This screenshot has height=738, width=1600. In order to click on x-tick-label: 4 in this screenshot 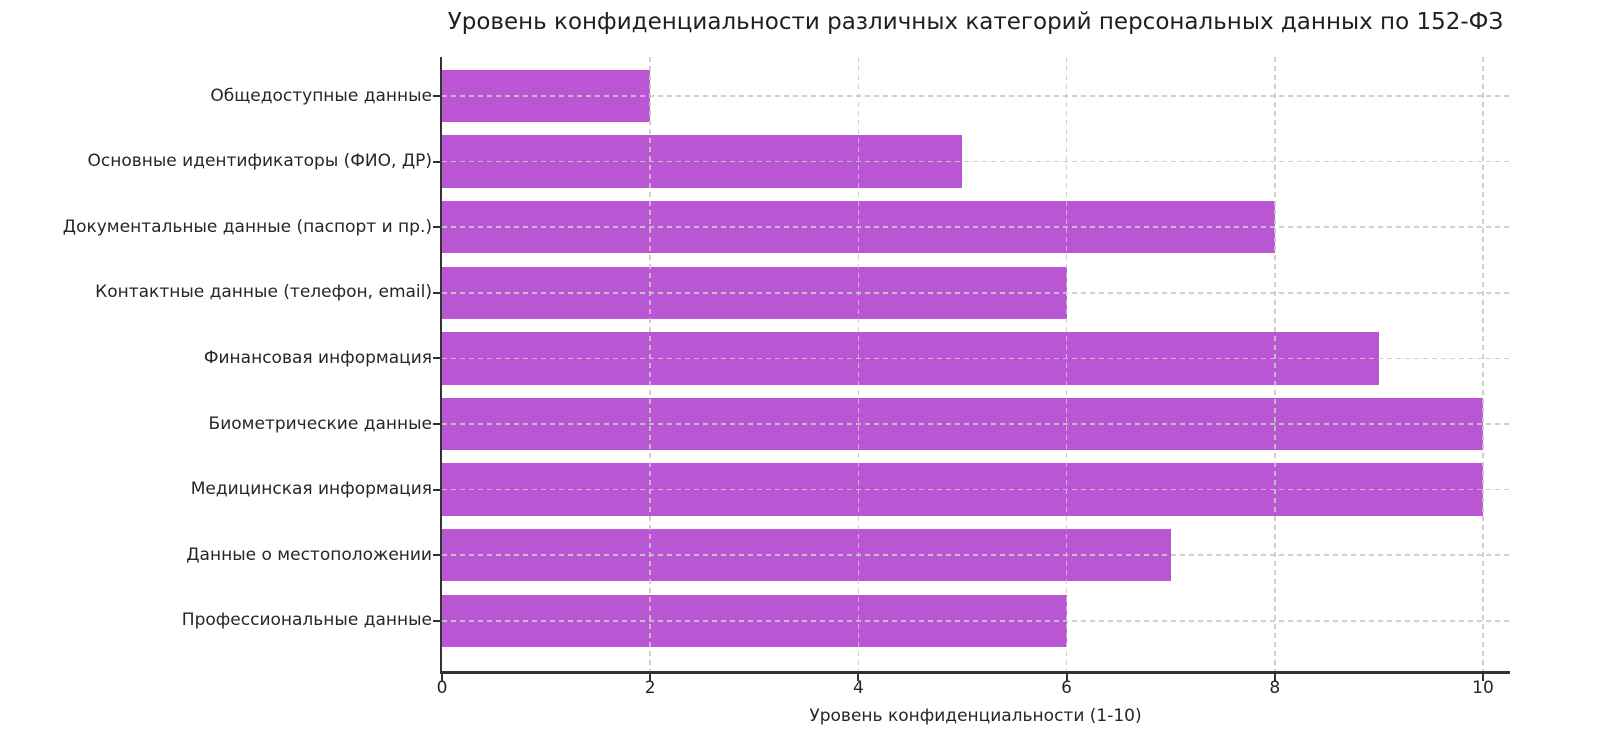, I will do `click(858, 688)`.